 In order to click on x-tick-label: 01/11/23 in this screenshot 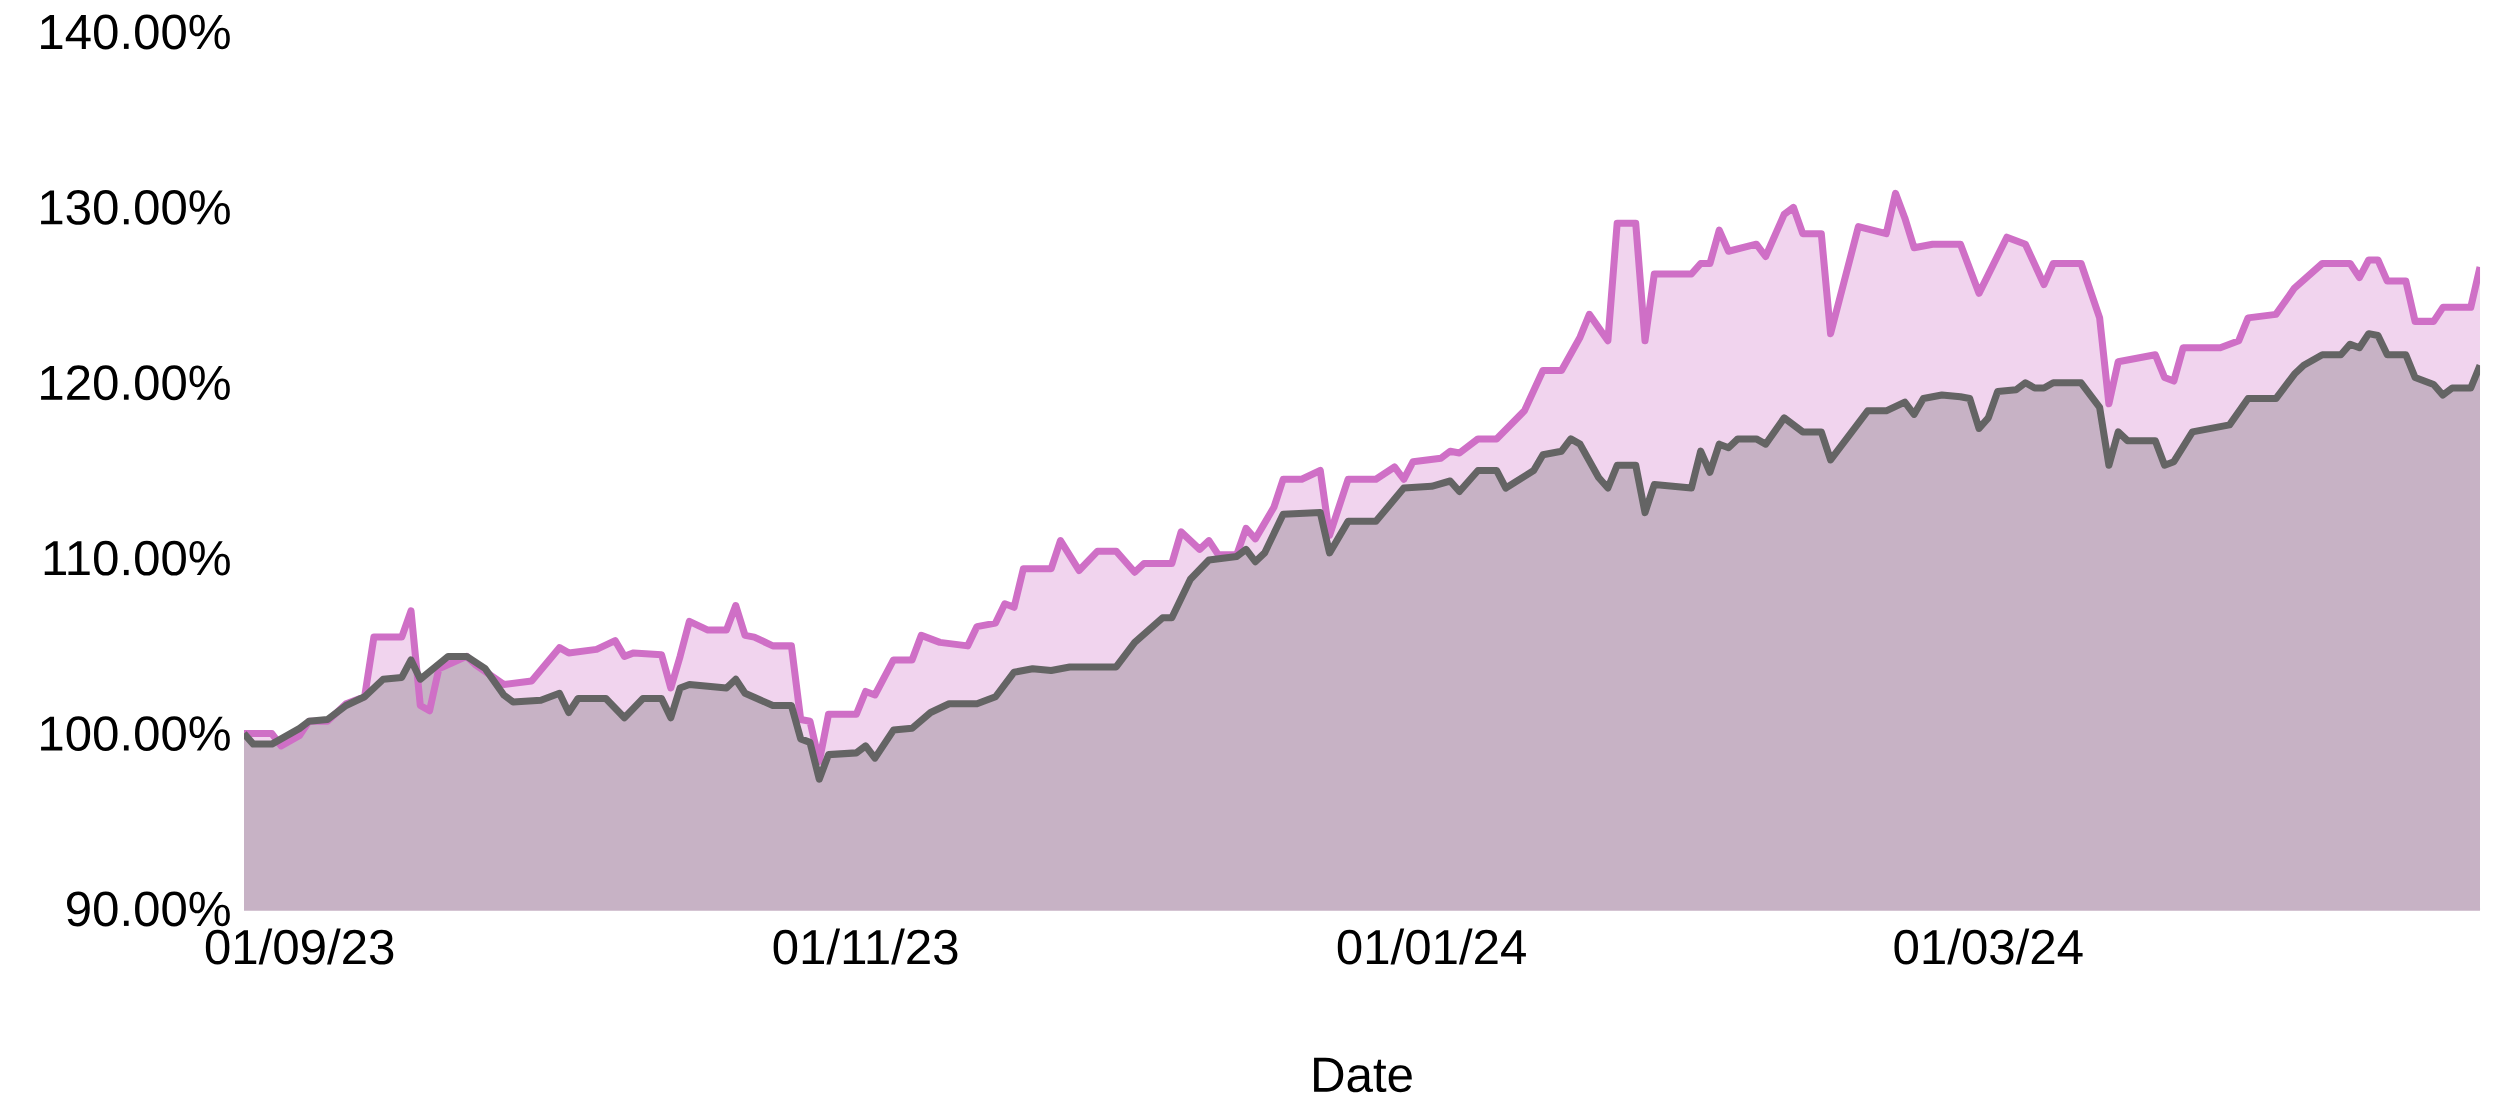, I will do `click(865, 946)`.